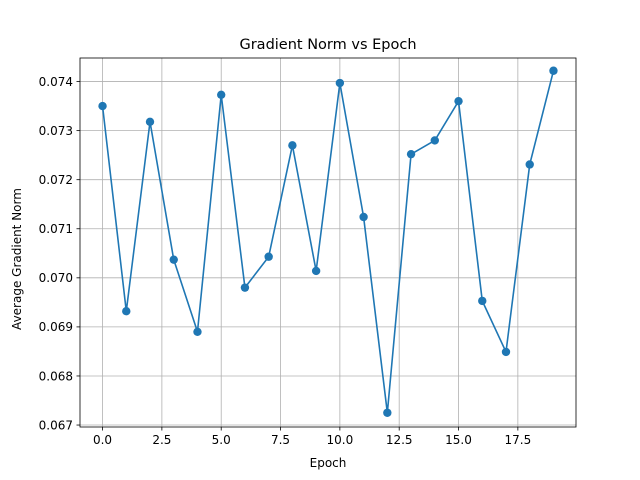 The height and width of the screenshot is (480, 640). What do you see at coordinates (56, 425) in the screenshot?
I see `y-tick-label: 0.067` at bounding box center [56, 425].